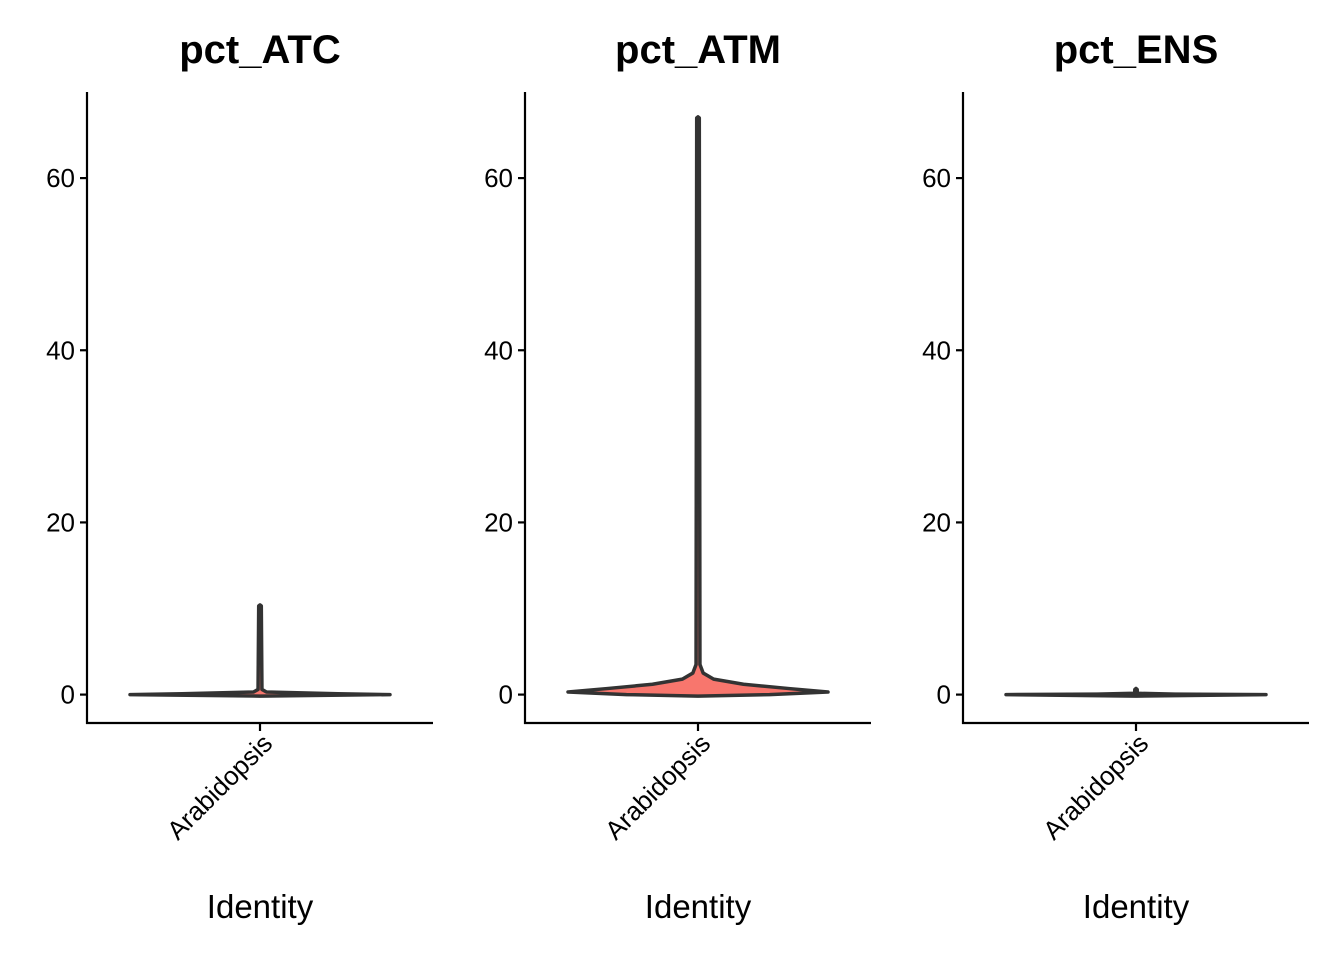 Image resolution: width=1344 pixels, height=965 pixels. Describe the element at coordinates (1136, 50) in the screenshot. I see `panel-title: pct_ENS` at that location.